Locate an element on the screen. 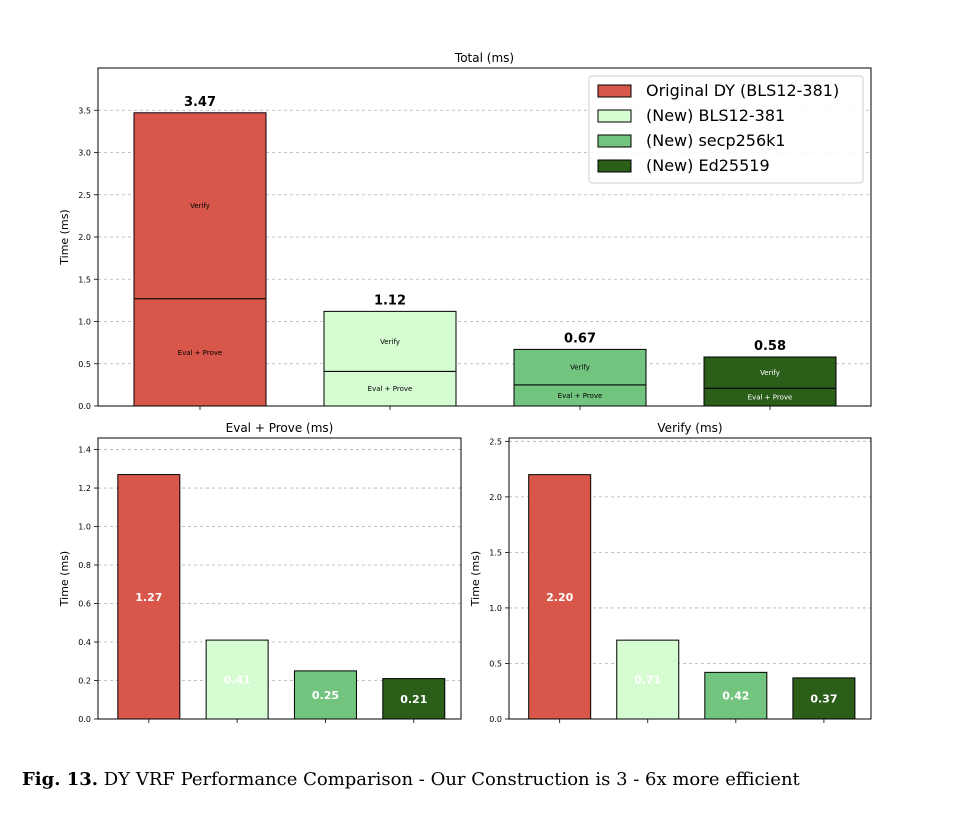  total-chart-title: Total (ms) is located at coordinates (484, 58).